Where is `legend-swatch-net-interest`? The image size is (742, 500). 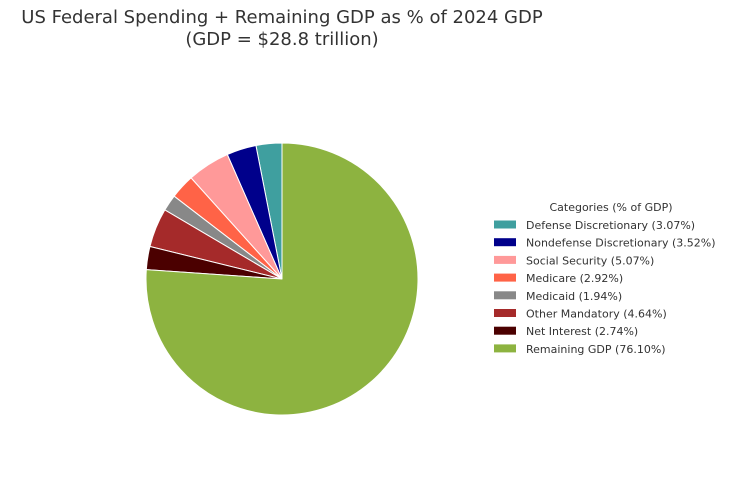 legend-swatch-net-interest is located at coordinates (505, 330).